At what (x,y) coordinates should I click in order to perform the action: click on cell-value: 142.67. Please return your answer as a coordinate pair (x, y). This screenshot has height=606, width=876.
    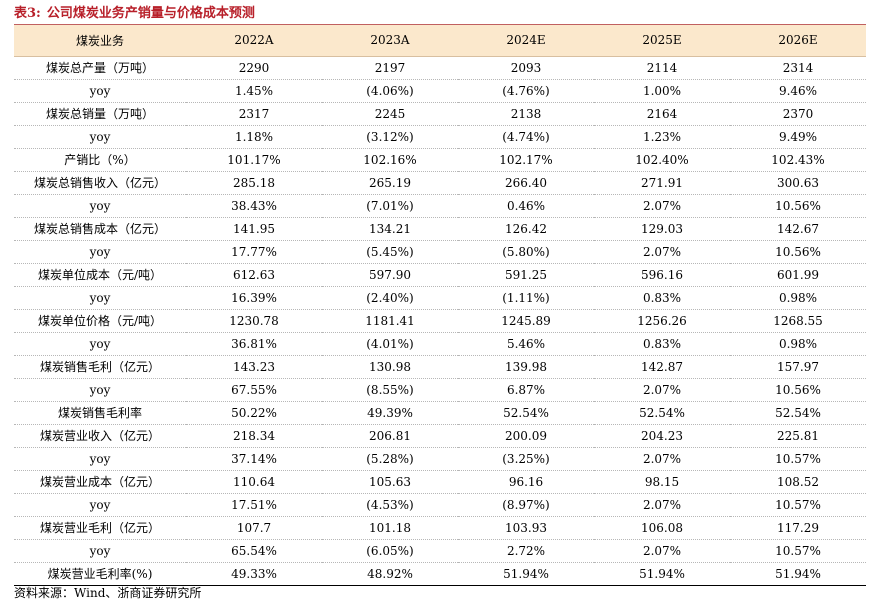
    Looking at the image, I should click on (798, 229).